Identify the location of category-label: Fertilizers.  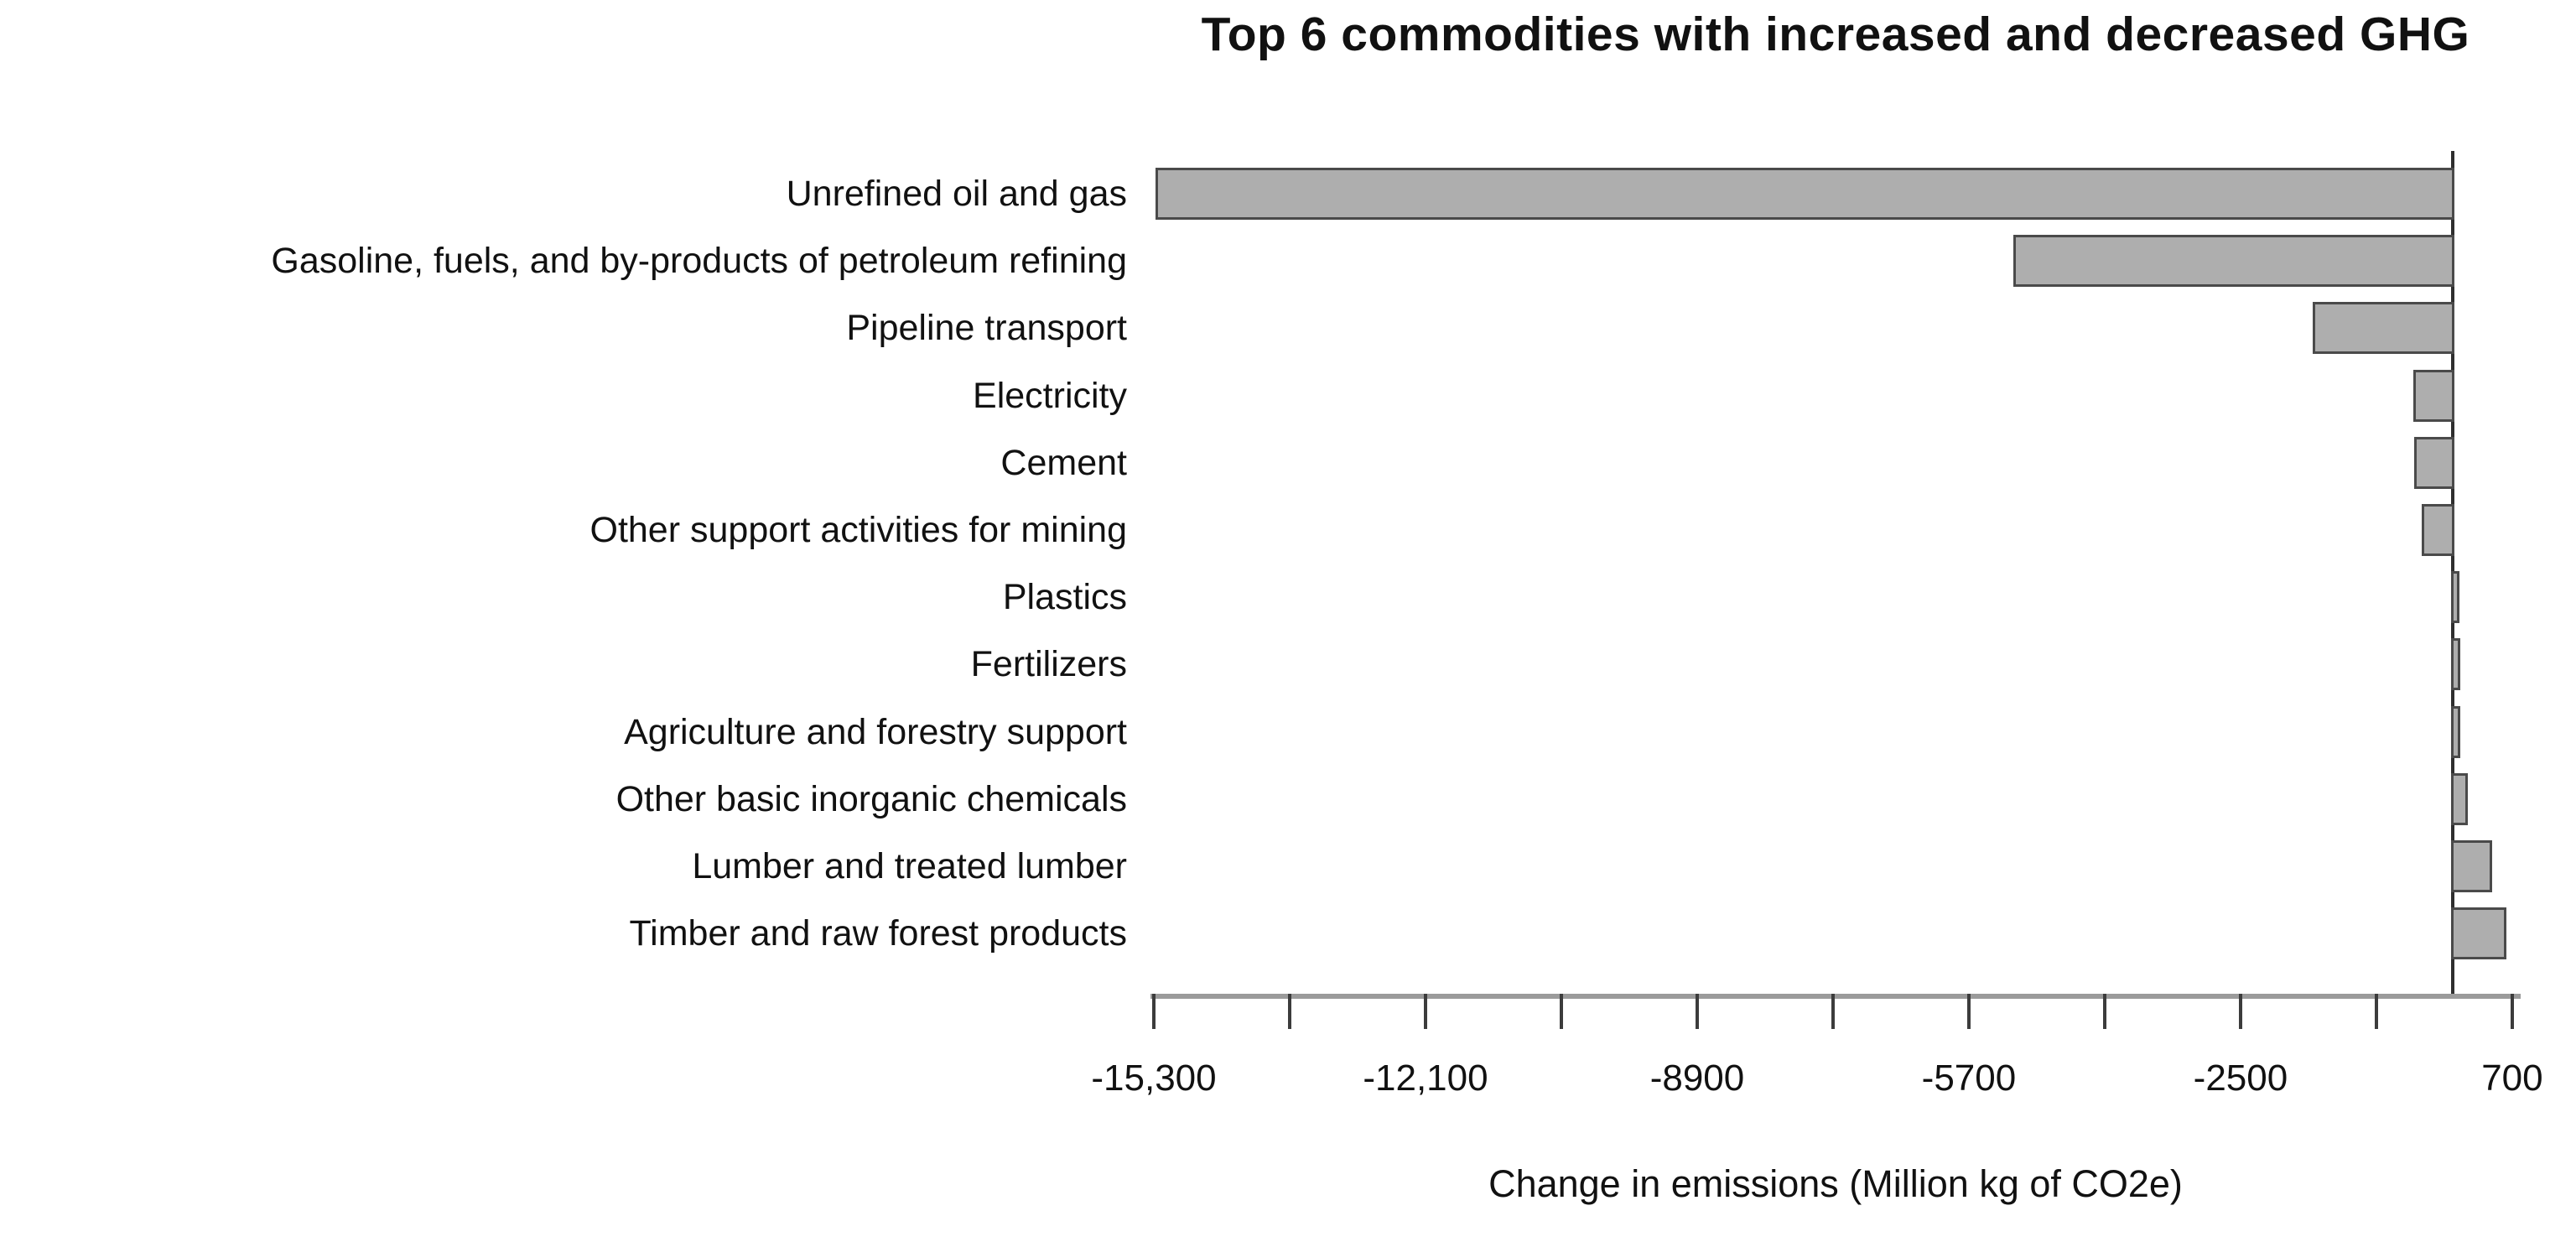
(1048, 664).